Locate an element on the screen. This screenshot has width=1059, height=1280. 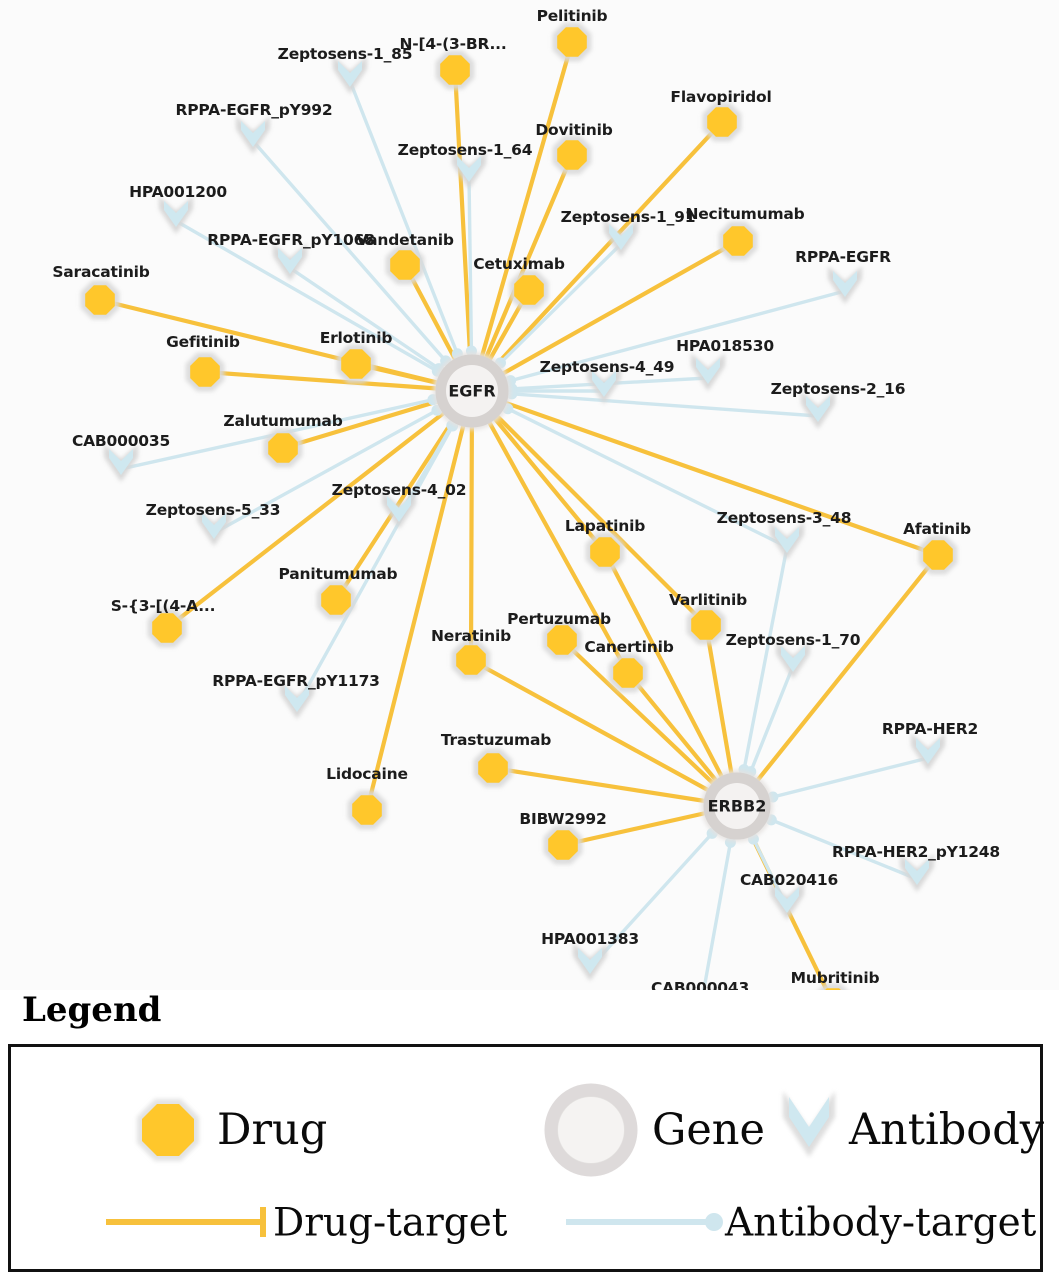
antibody-chevron-icon is located at coordinates (809, 1124).